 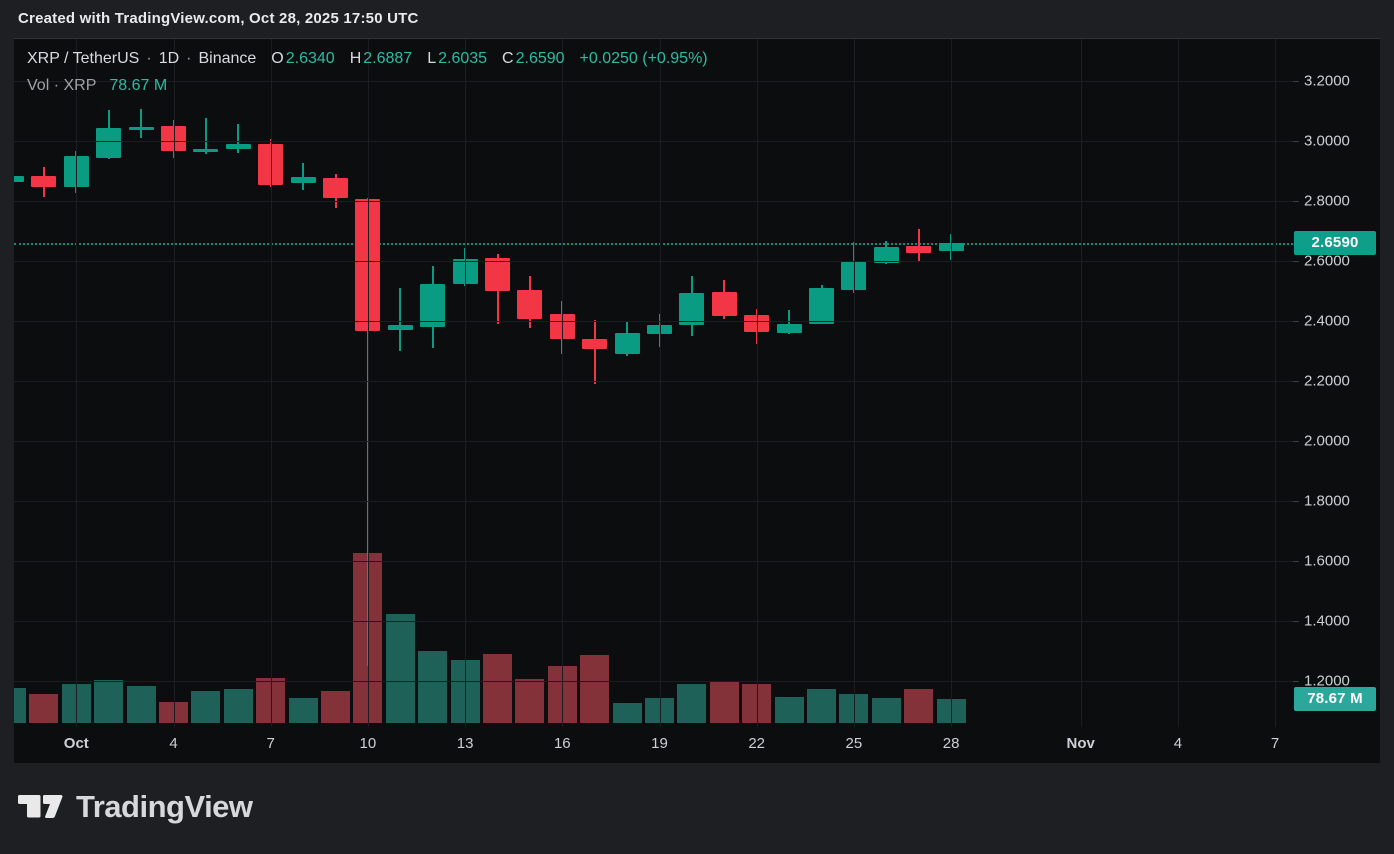 I want to click on price-axis-label: 1.6000, so click(x=1327, y=561).